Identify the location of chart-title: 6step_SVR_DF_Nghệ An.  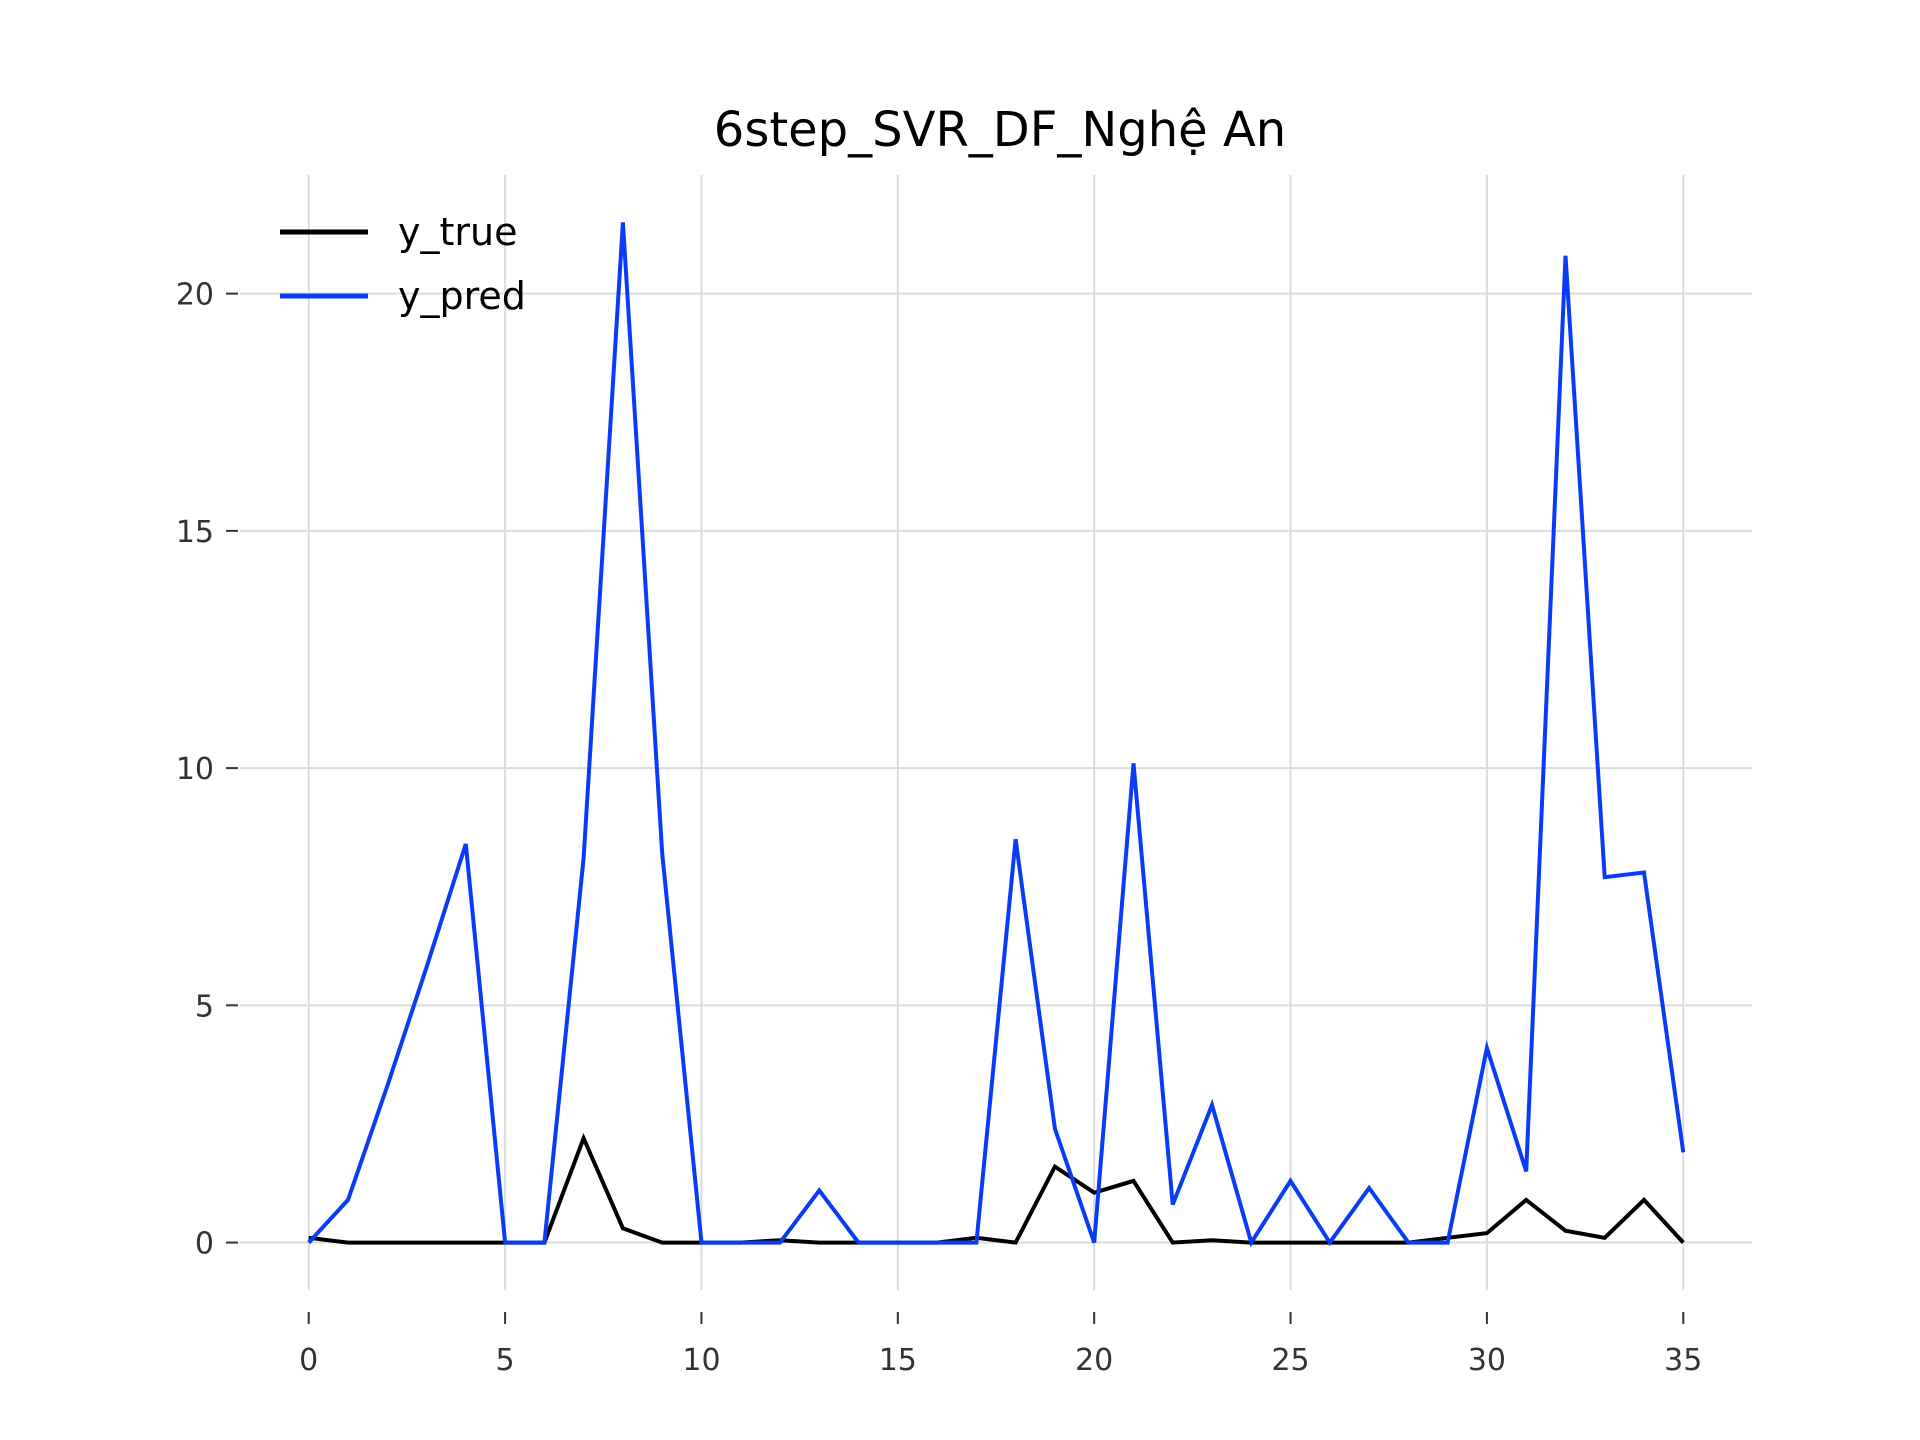
(1000, 130).